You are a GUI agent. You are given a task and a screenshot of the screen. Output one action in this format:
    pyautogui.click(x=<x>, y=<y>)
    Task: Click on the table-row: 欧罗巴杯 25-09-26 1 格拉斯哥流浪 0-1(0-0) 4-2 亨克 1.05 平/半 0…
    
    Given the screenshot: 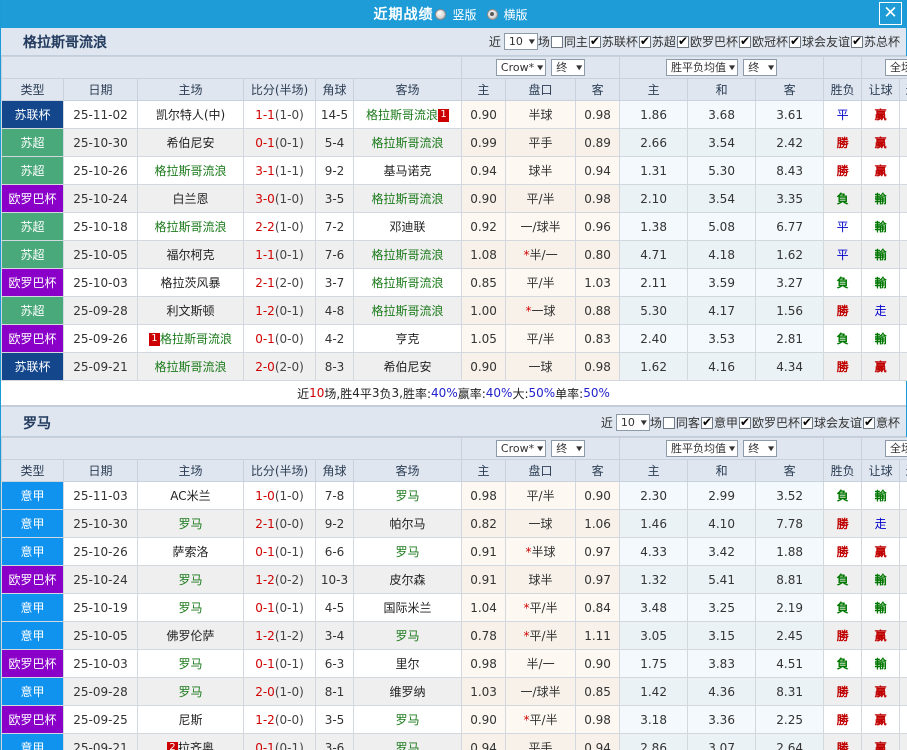 What is the action you would take?
    pyautogui.click(x=454, y=338)
    